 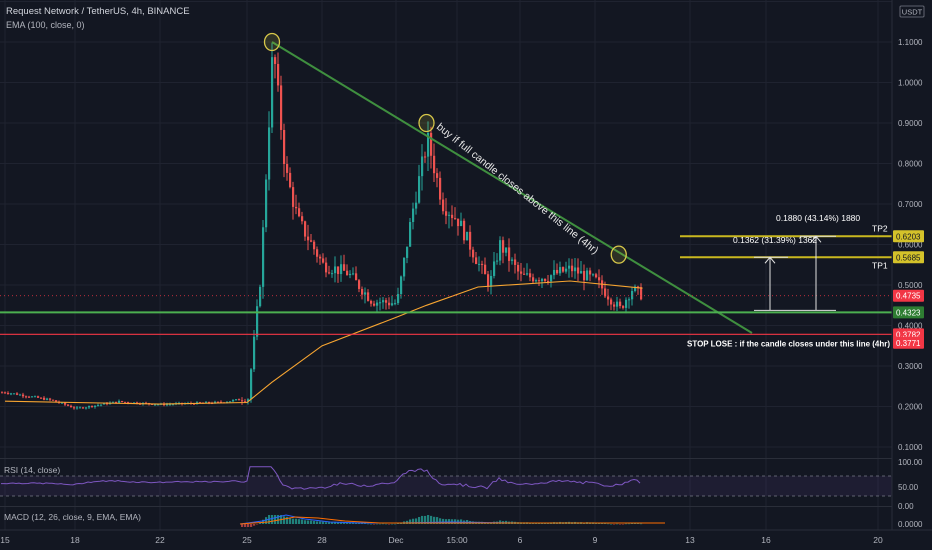 I want to click on tp2-label: TP2, so click(x=880, y=228).